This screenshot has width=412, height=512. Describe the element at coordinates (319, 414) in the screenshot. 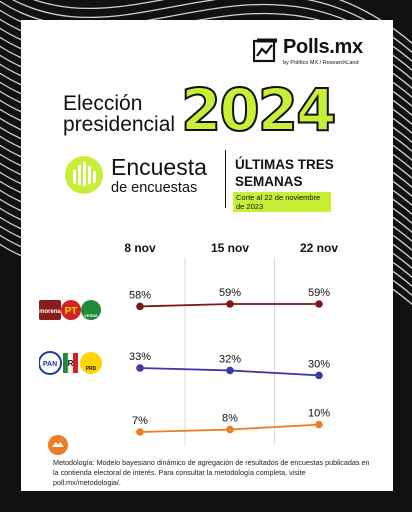

I see `data-label: 10%` at that location.